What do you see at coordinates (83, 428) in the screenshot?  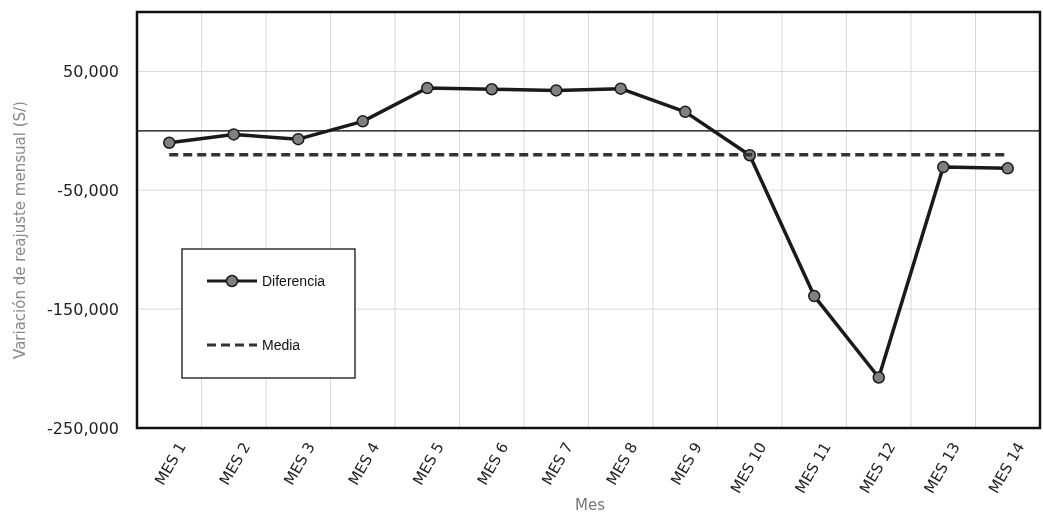 I see `y-tick-label: -250,000` at bounding box center [83, 428].